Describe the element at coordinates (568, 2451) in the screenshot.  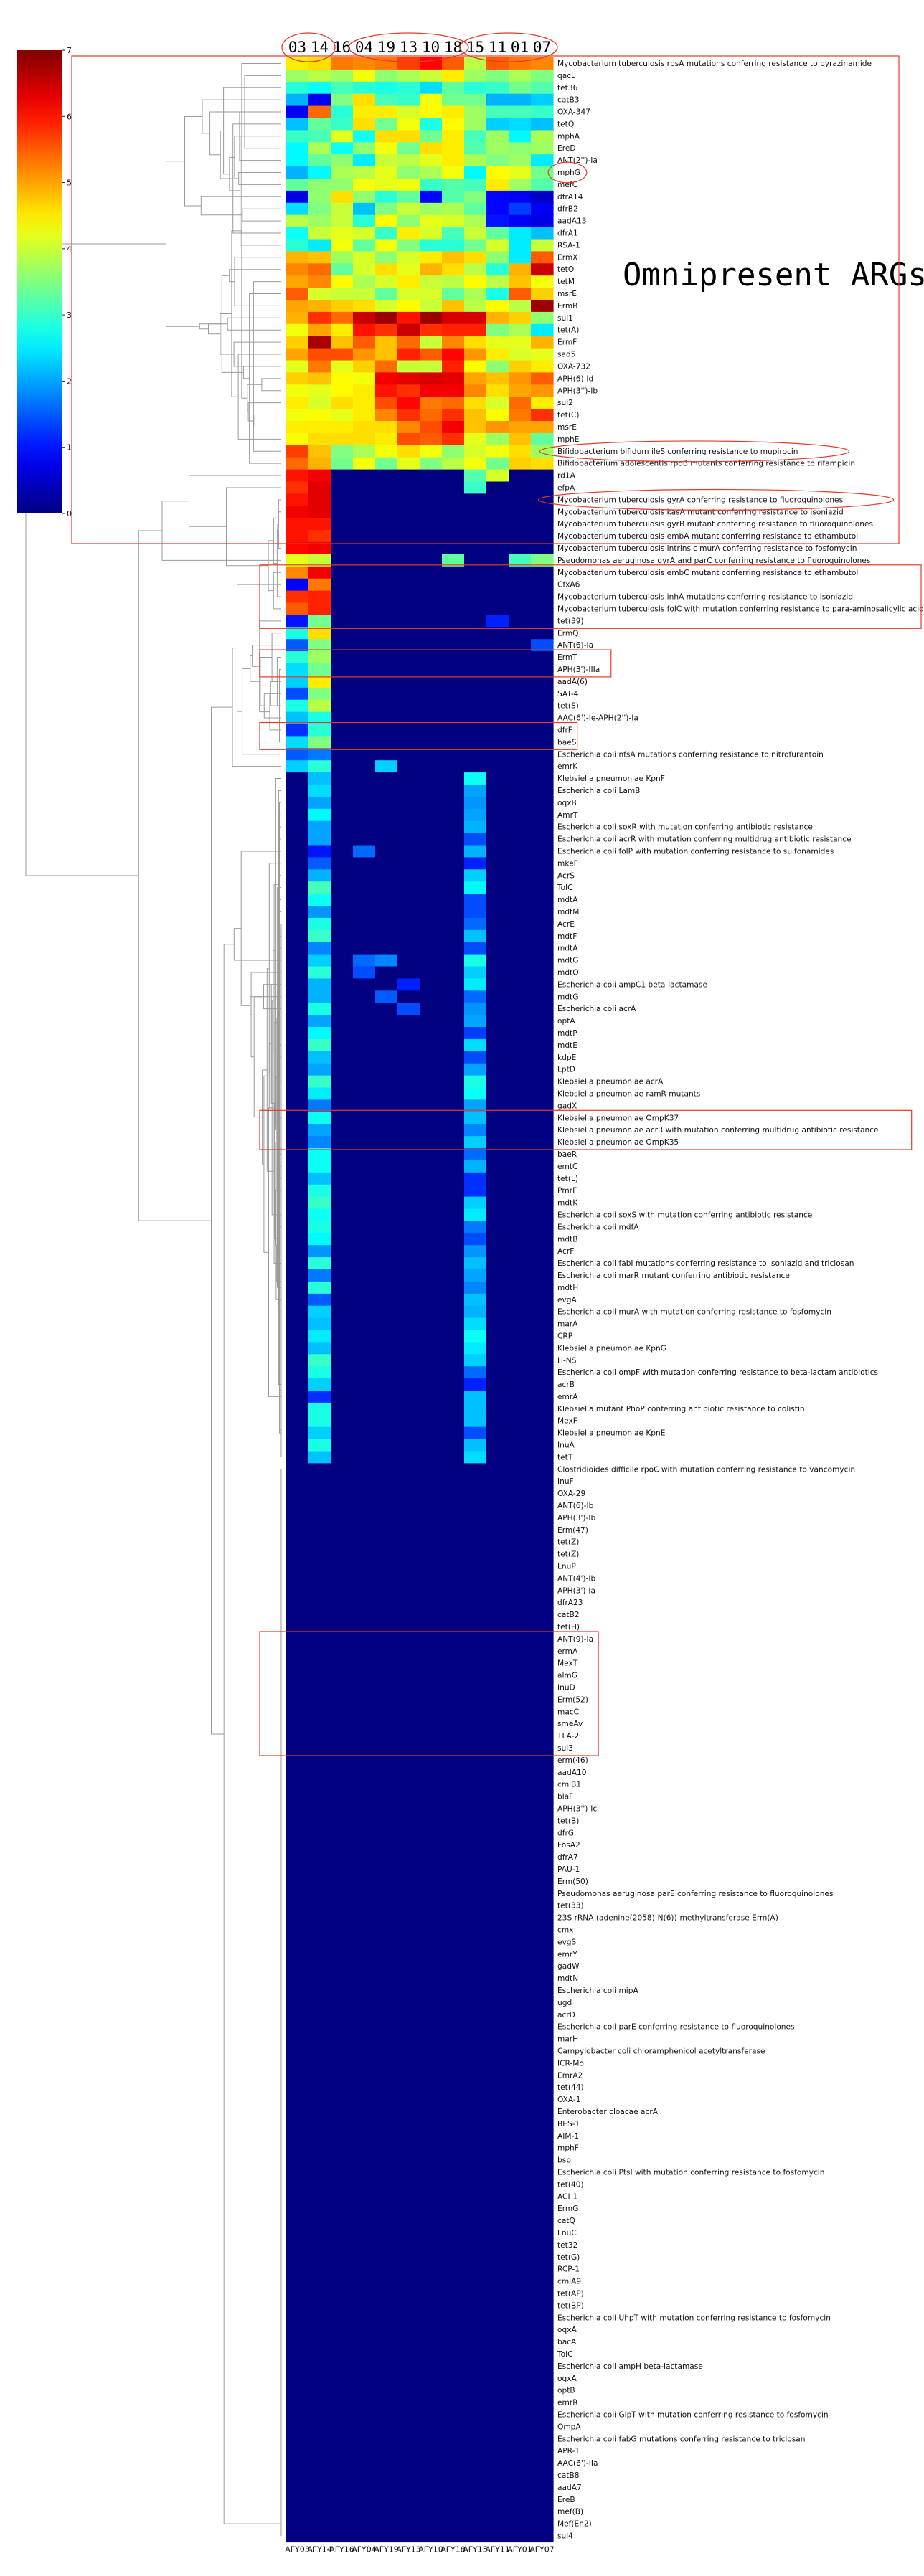
I see `row-label: APR-1` at that location.